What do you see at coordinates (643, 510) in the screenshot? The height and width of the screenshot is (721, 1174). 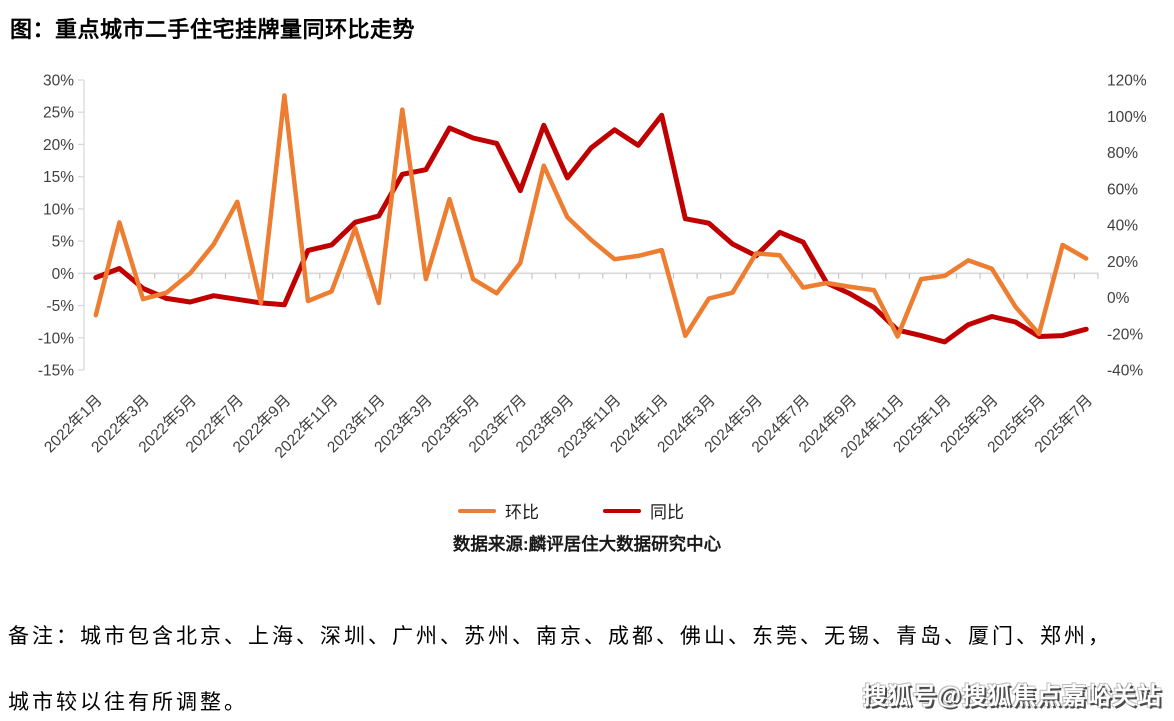 I see `legend-item-yoy: 同比` at bounding box center [643, 510].